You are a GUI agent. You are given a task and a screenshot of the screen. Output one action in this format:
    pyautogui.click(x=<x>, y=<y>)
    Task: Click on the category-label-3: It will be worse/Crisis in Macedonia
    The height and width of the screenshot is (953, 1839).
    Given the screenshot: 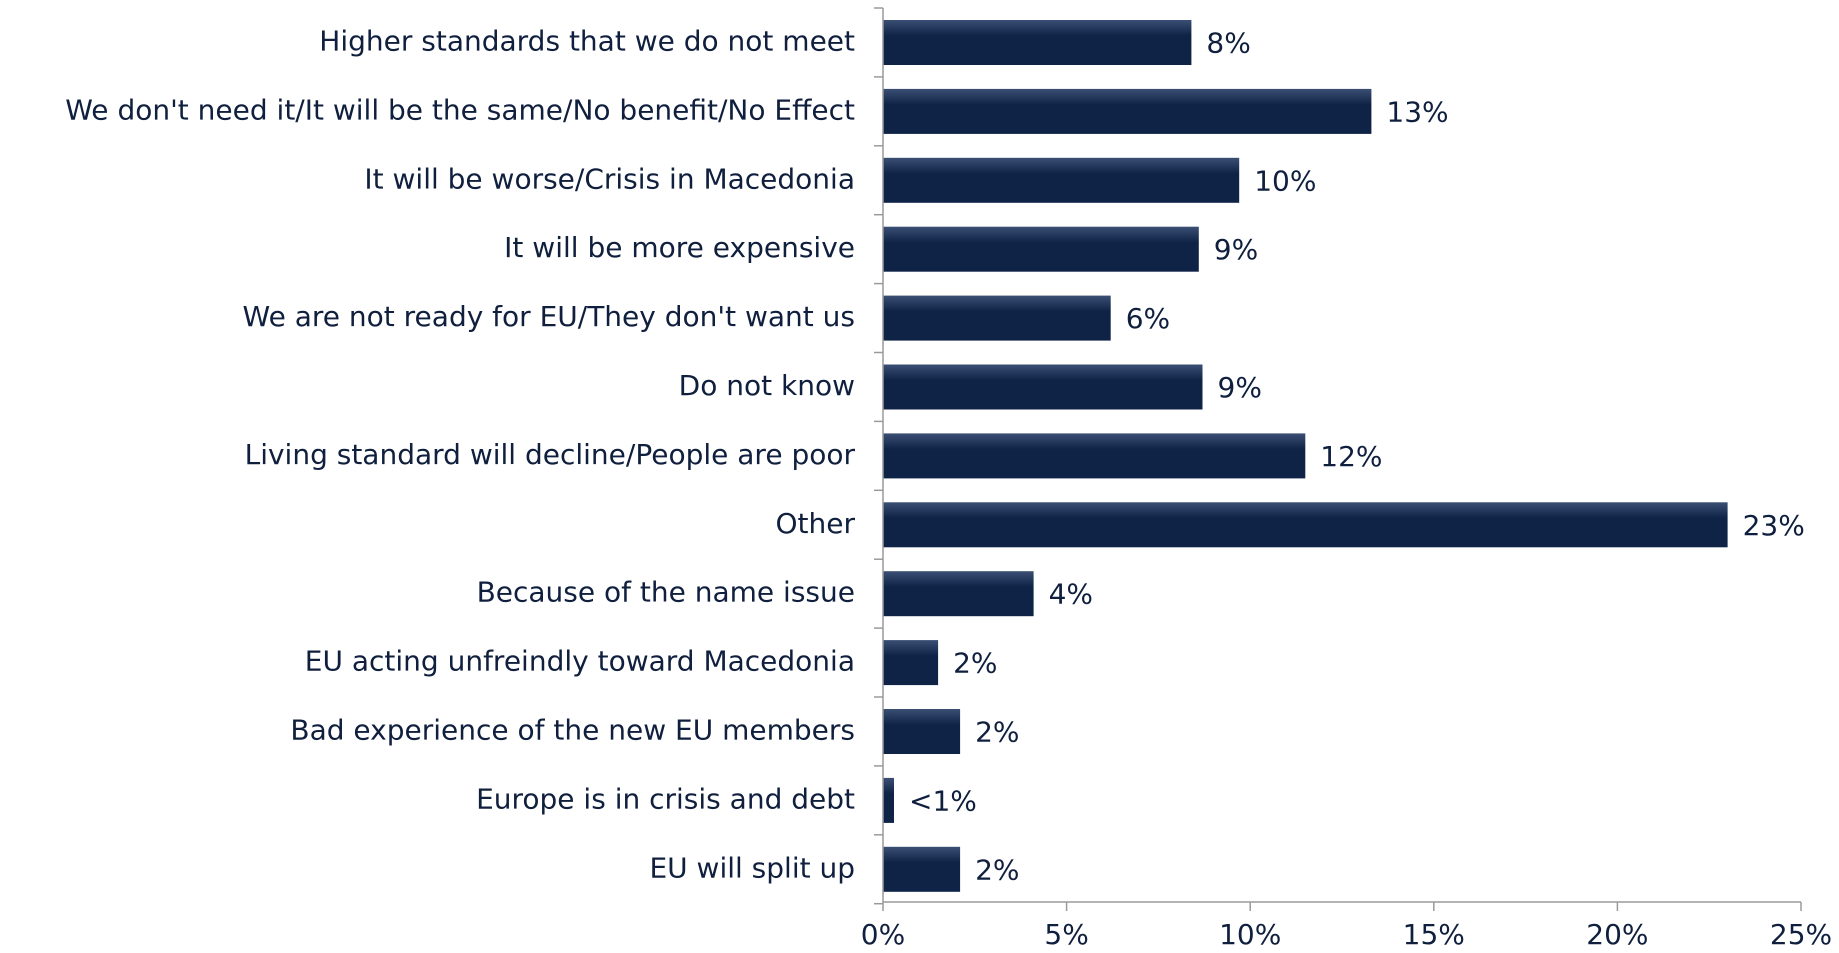 What is the action you would take?
    pyautogui.click(x=609, y=178)
    